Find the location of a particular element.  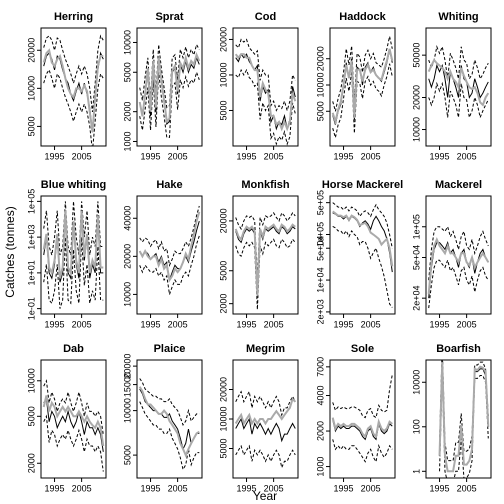

panel: Monkfish 2000 5000 20000 1995 2005 is located at coordinates (258, 254).